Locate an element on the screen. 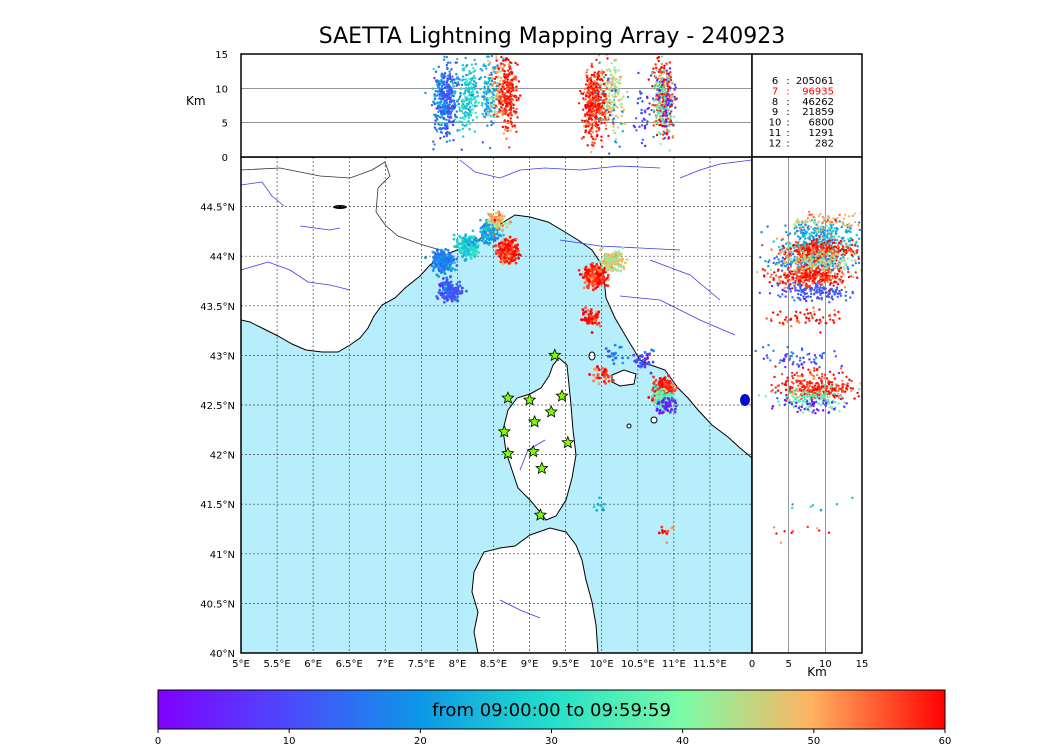 Image resolution: width=1050 pixels, height=750 pixels. lat-tick-label: 43°N is located at coordinates (222, 356).